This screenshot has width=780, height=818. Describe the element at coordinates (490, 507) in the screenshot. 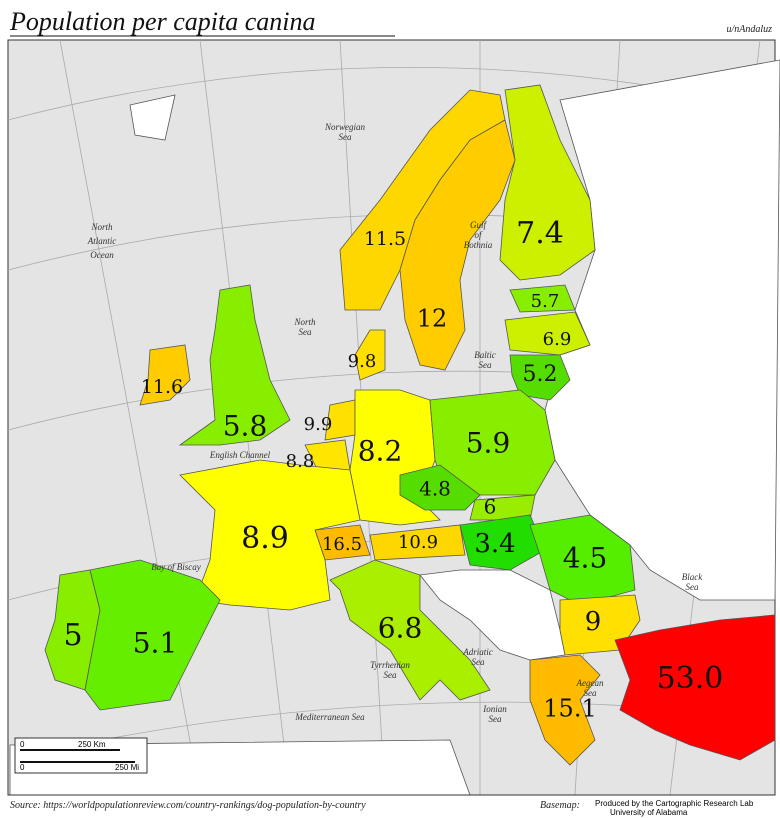

I see `country-value: 6` at that location.